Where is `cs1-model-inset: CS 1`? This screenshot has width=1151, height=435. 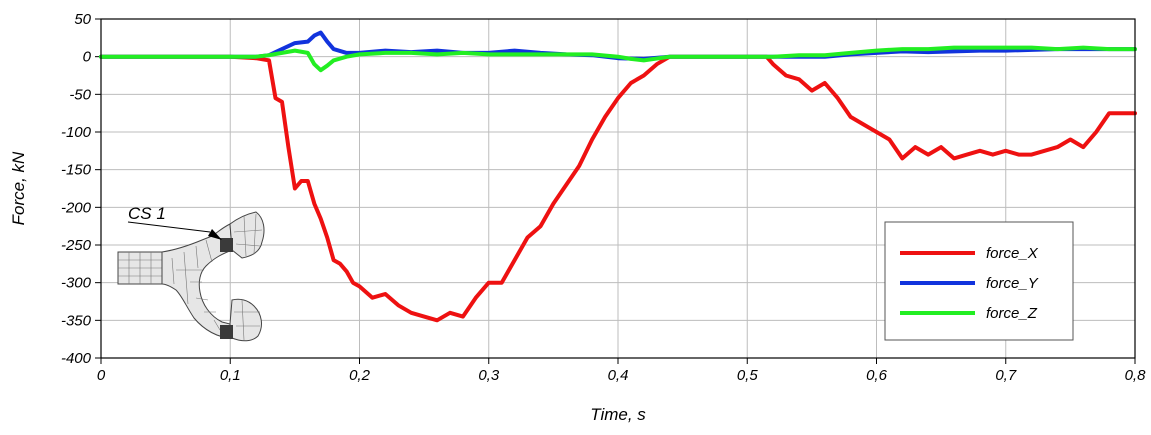 cs1-model-inset: CS 1 is located at coordinates (191, 273).